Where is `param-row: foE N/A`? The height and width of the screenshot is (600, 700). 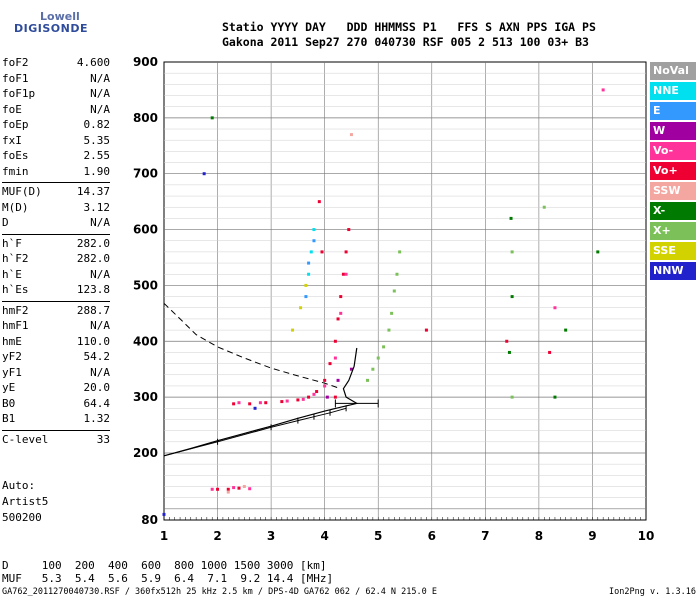 param-row: foE N/A is located at coordinates (56, 111).